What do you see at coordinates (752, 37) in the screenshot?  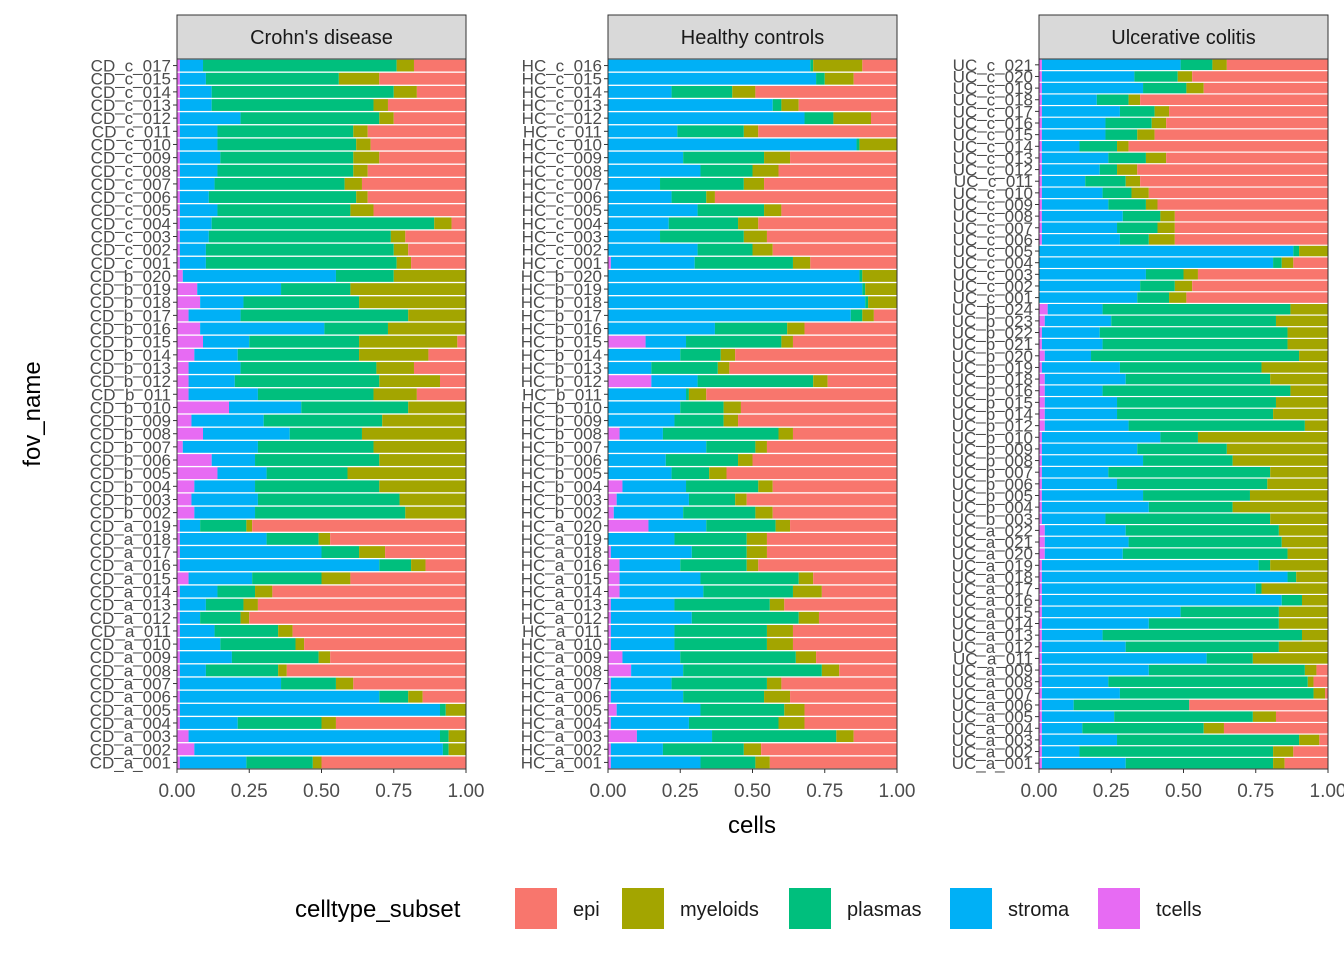 I see `panel-strip` at bounding box center [752, 37].